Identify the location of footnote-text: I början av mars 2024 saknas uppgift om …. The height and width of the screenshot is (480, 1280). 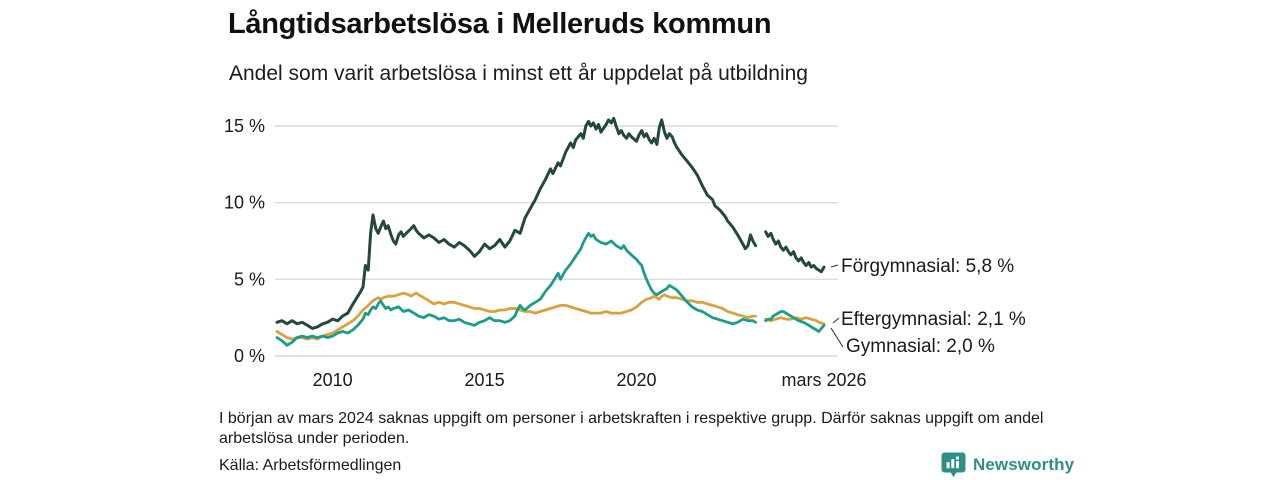
(631, 429).